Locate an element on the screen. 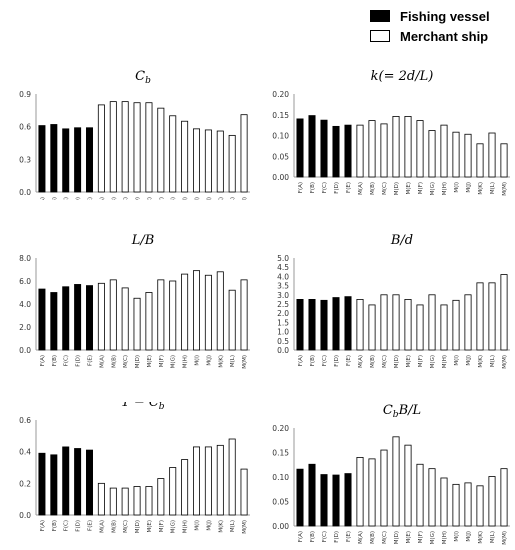 The width and height of the screenshot is (515, 550). chart-l-over-b-xtick: M(I) is located at coordinates (198, 360).